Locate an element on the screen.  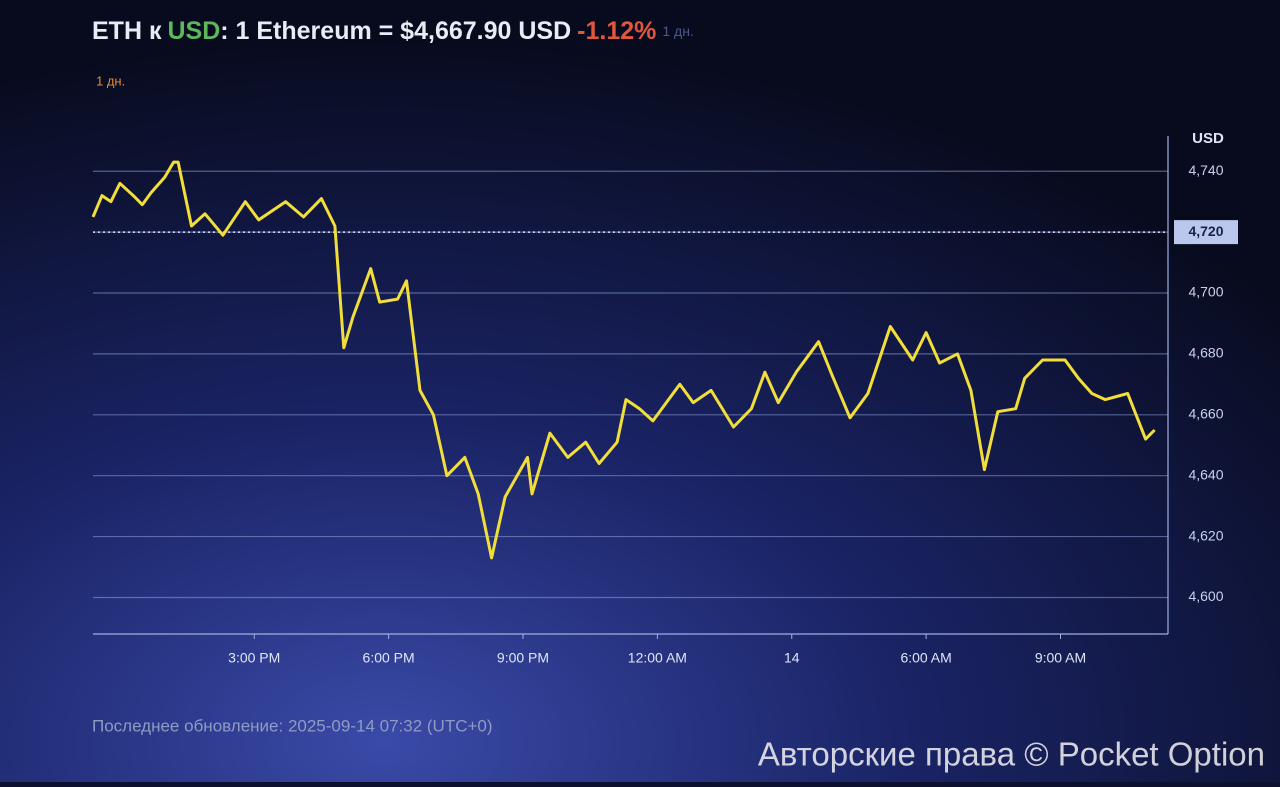
x-tick-label: 12:00 AM is located at coordinates (657, 658).